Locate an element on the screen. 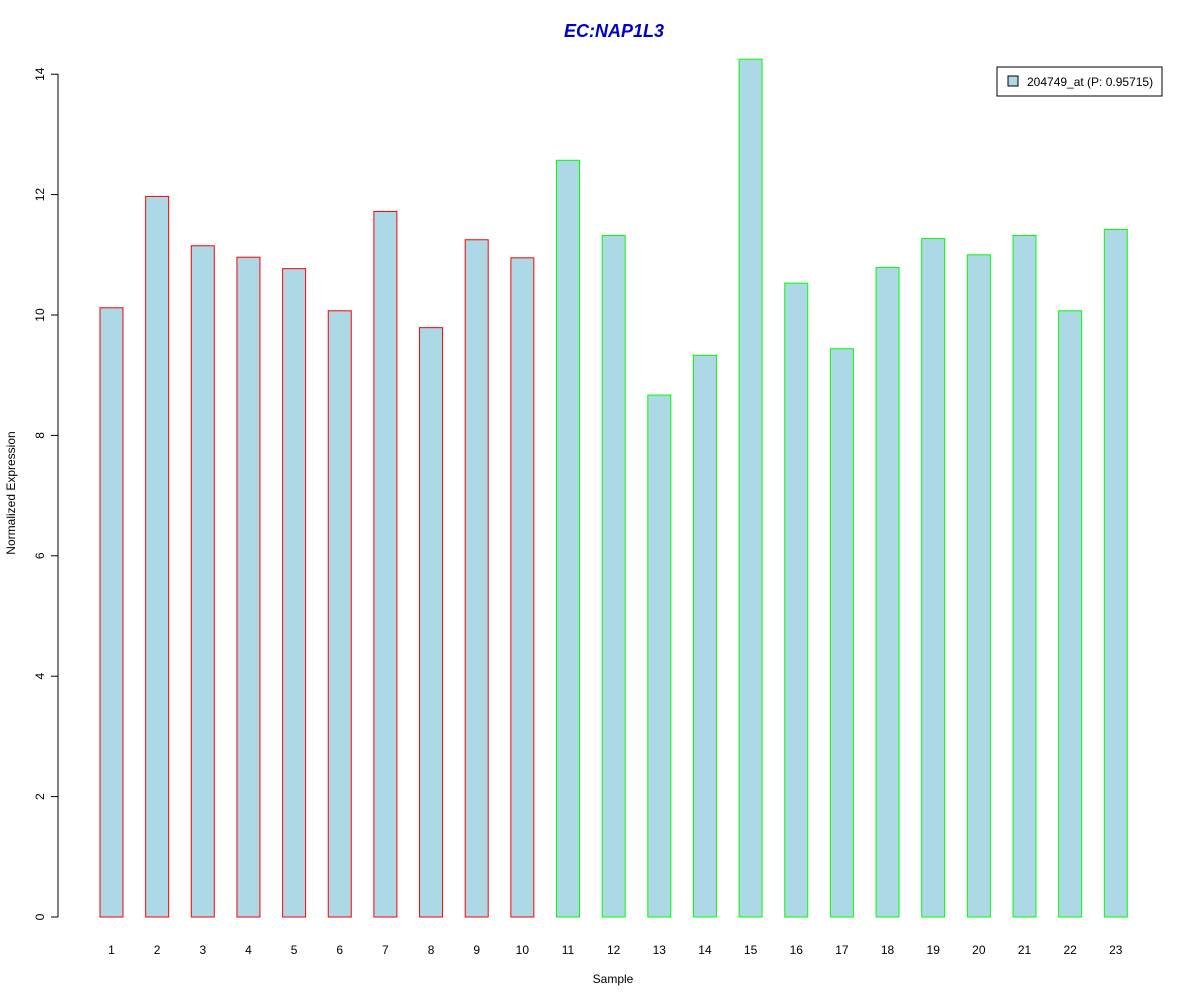 The image size is (1200, 1000). x-tick-label: 2 is located at coordinates (157, 950).